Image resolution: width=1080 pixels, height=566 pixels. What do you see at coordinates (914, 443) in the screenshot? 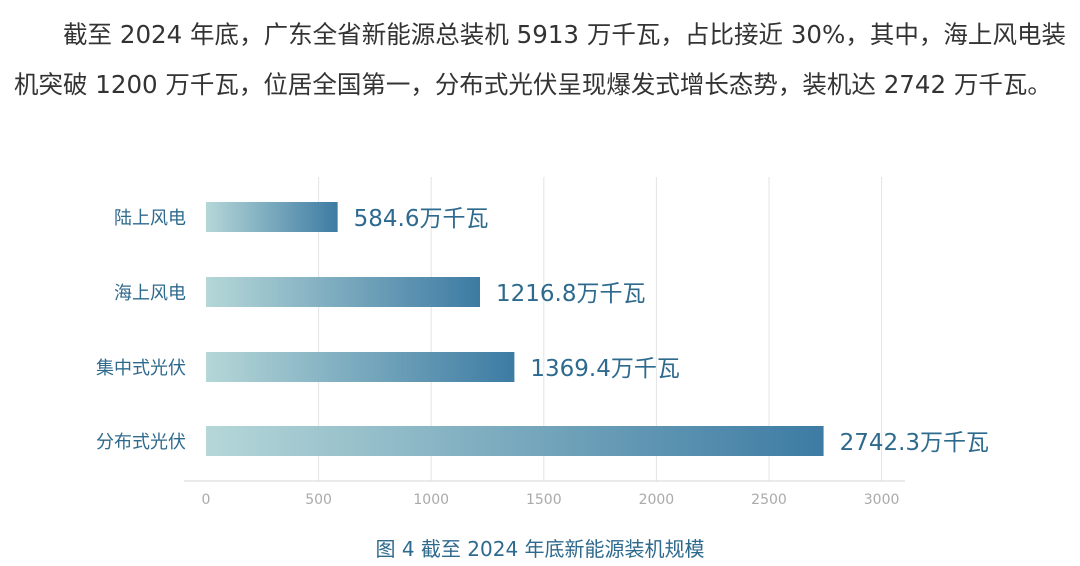
I see `data-label: 2742.3万千瓦` at bounding box center [914, 443].